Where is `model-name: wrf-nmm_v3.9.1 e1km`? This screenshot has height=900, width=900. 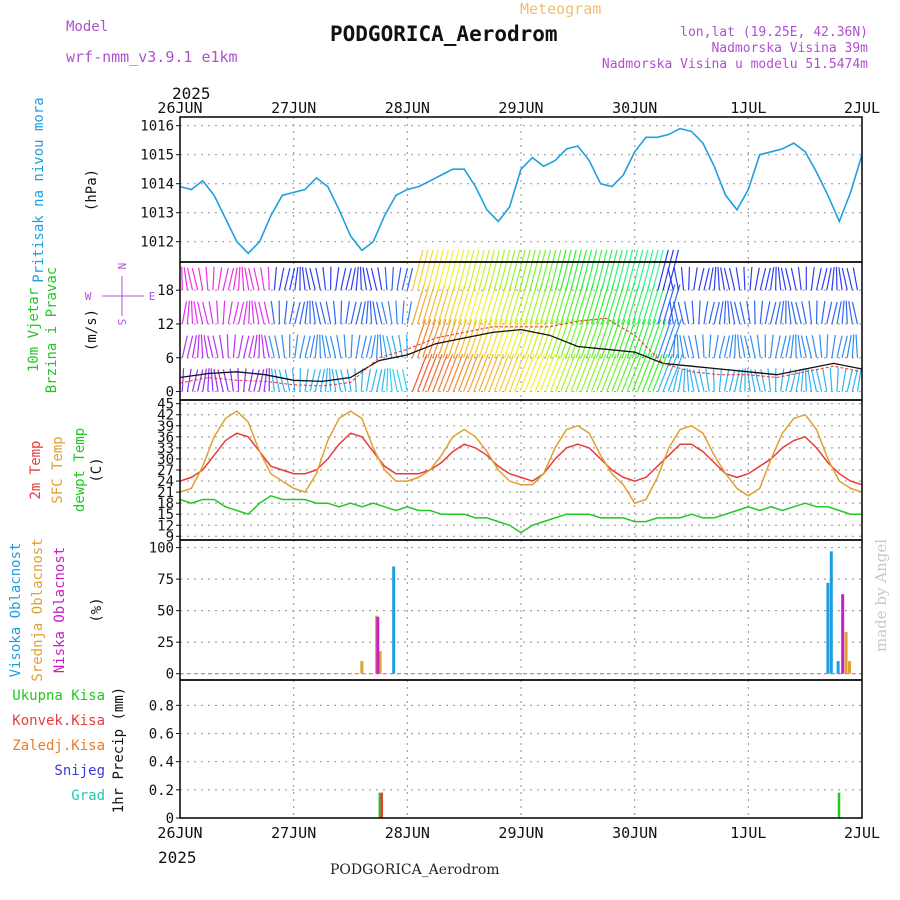 model-name: wrf-nmm_v3.9.1 e1km is located at coordinates (152, 57).